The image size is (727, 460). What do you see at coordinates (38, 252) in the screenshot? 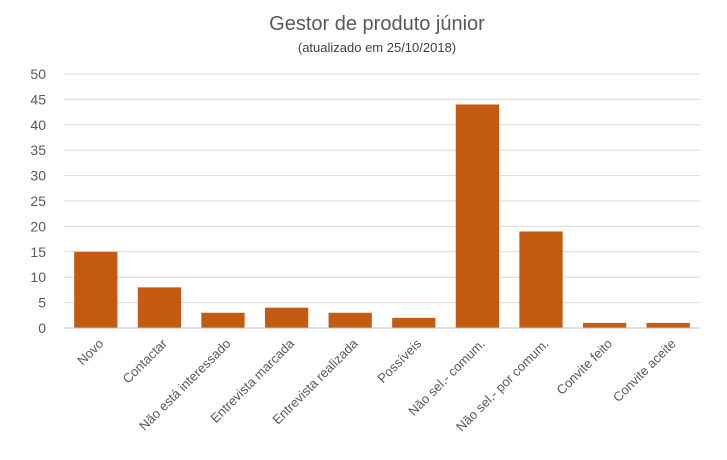
I see `y-tick-label: 15` at bounding box center [38, 252].